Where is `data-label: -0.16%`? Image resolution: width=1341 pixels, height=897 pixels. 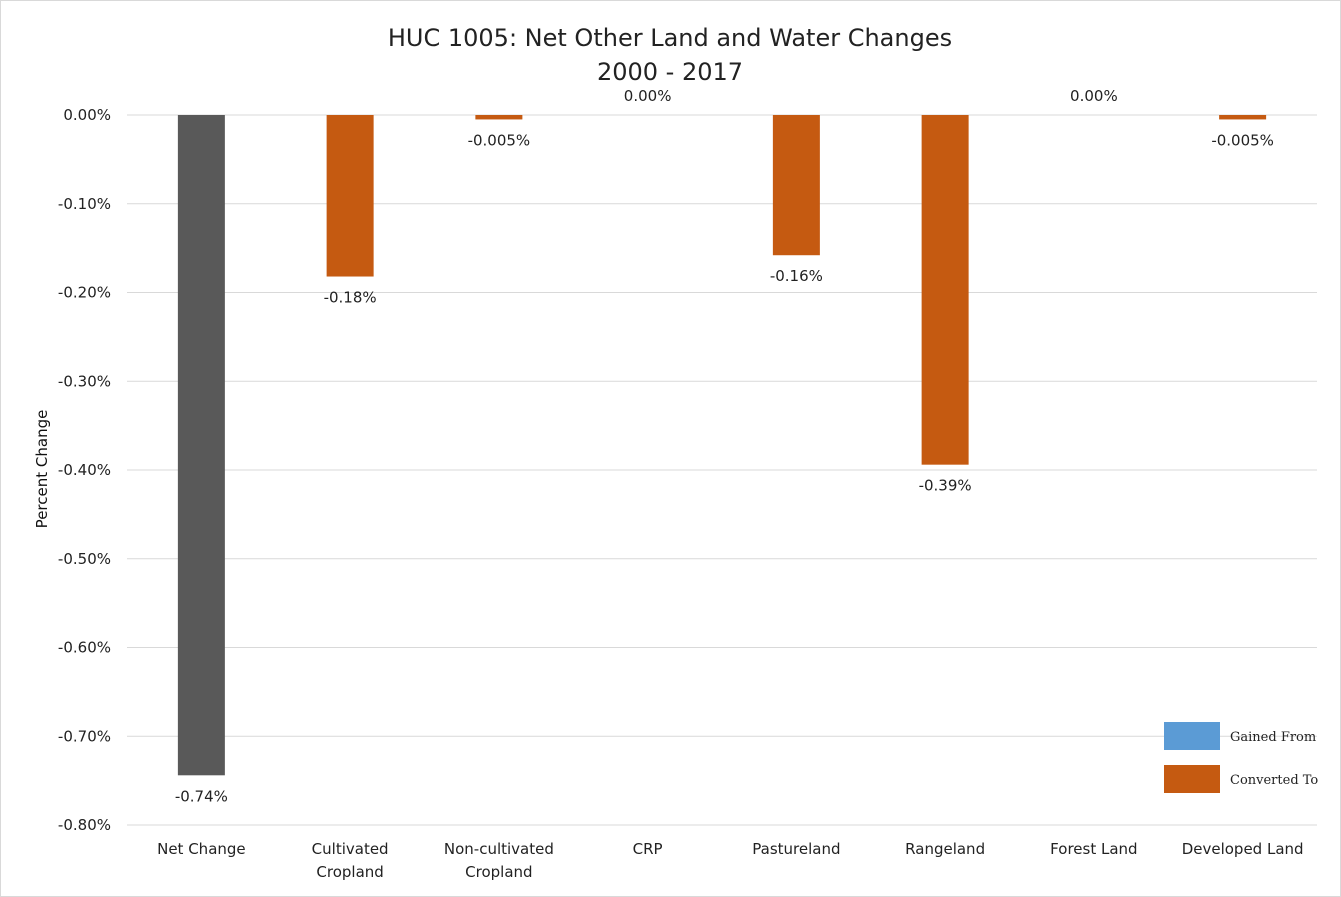 data-label: -0.16% is located at coordinates (796, 276).